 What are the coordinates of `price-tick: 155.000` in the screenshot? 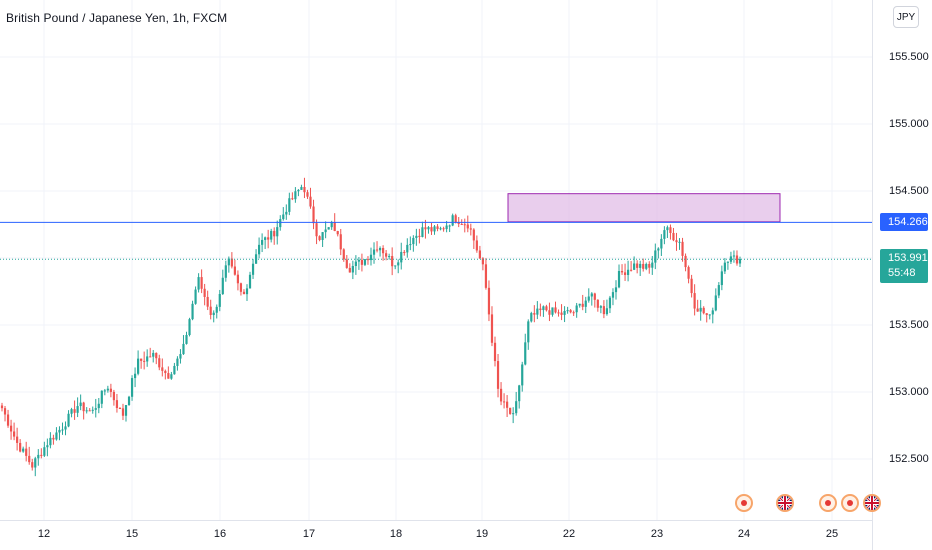 It's located at (909, 124).